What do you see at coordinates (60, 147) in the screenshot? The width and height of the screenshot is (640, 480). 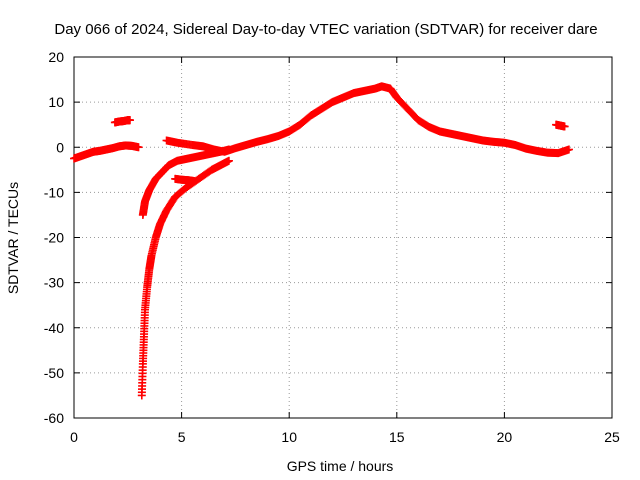 I see `y-tick-label: 0` at bounding box center [60, 147].